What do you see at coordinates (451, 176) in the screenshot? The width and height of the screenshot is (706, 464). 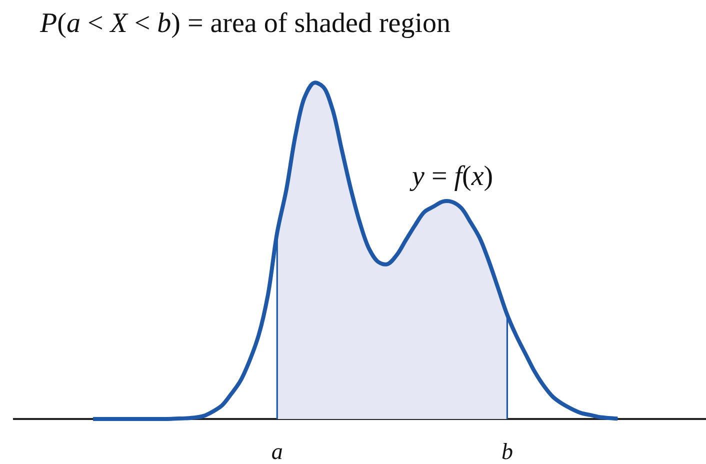 I see `series-label: y = f(x)` at bounding box center [451, 176].